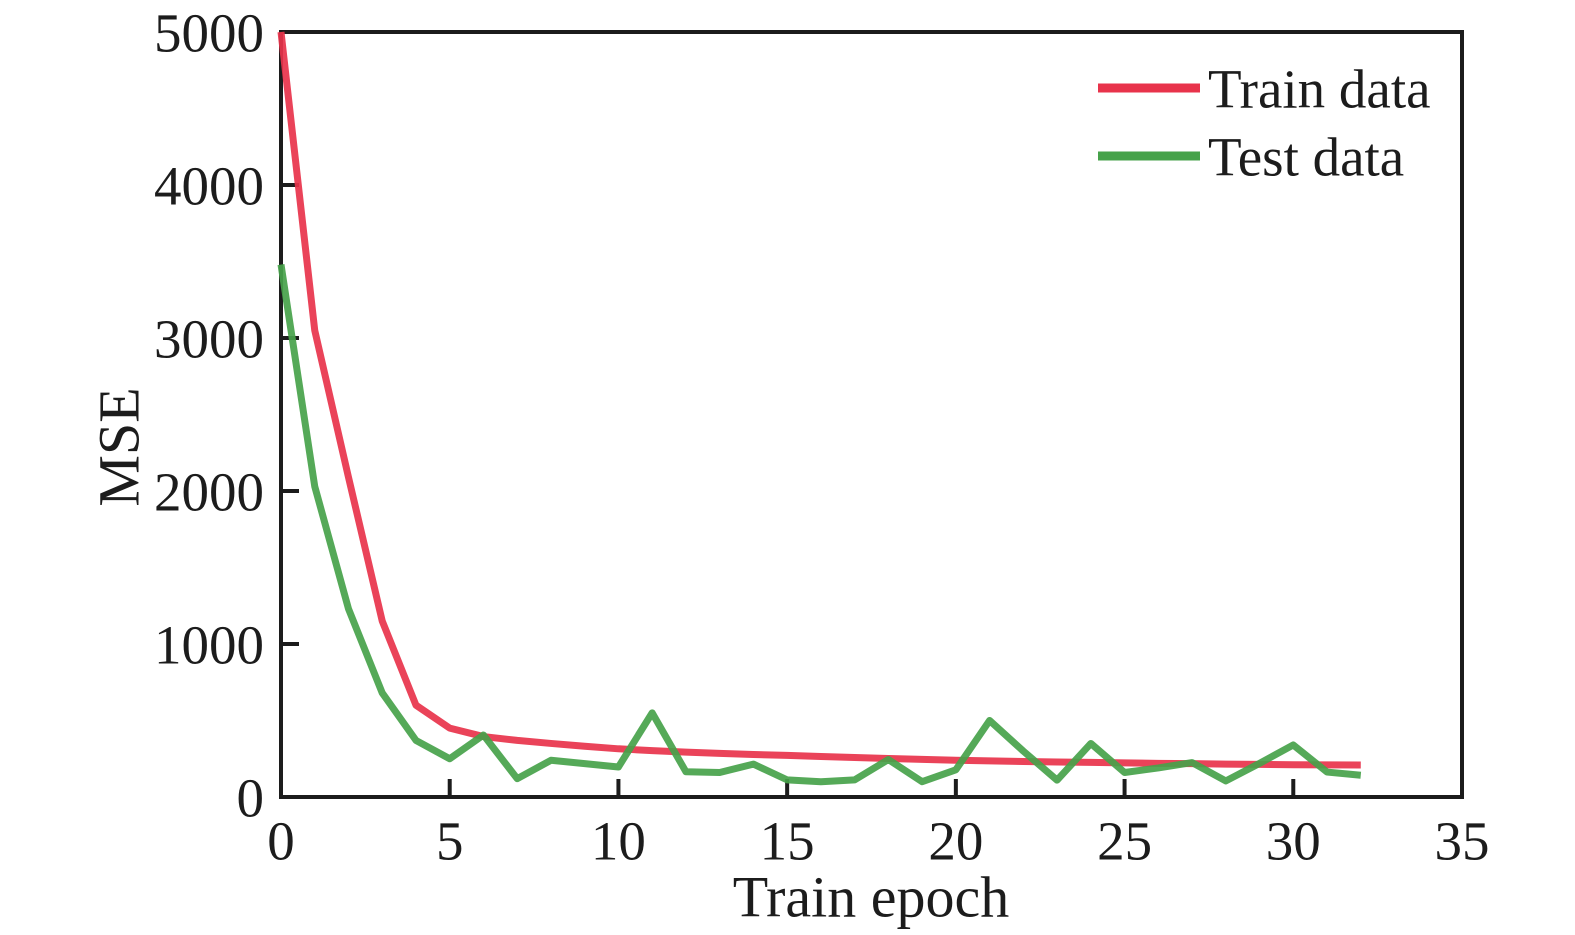 The width and height of the screenshot is (1575, 935). Describe the element at coordinates (1293, 840) in the screenshot. I see `x-tick-label: 30` at that location.